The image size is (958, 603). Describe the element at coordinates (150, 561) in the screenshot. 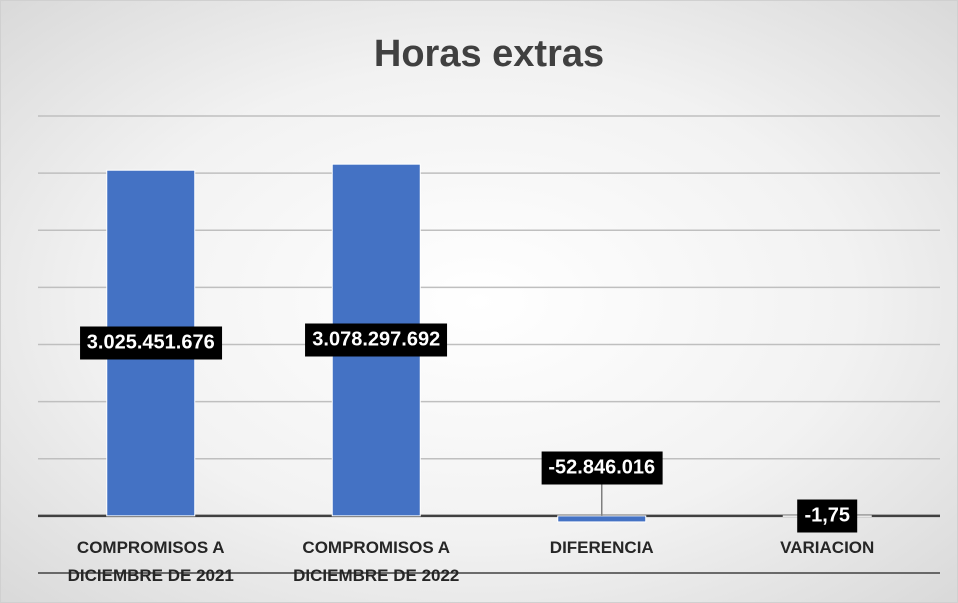

I see `x-tick-label: COMPROMISOS A DICIEMBRE DE 2021` at that location.